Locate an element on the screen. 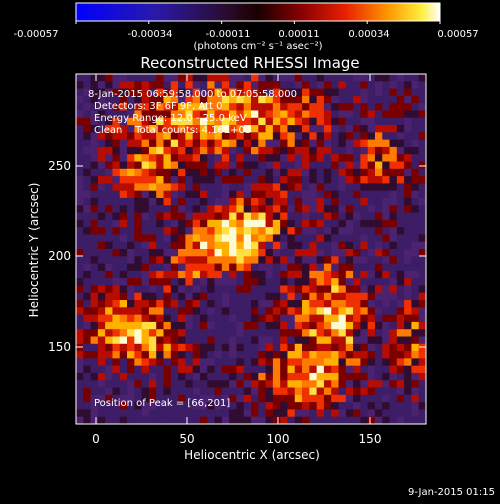 Image resolution: width=500 pixels, height=504 pixels. footer-date: 9-Jan-2015 01:15 is located at coordinates (451, 492).